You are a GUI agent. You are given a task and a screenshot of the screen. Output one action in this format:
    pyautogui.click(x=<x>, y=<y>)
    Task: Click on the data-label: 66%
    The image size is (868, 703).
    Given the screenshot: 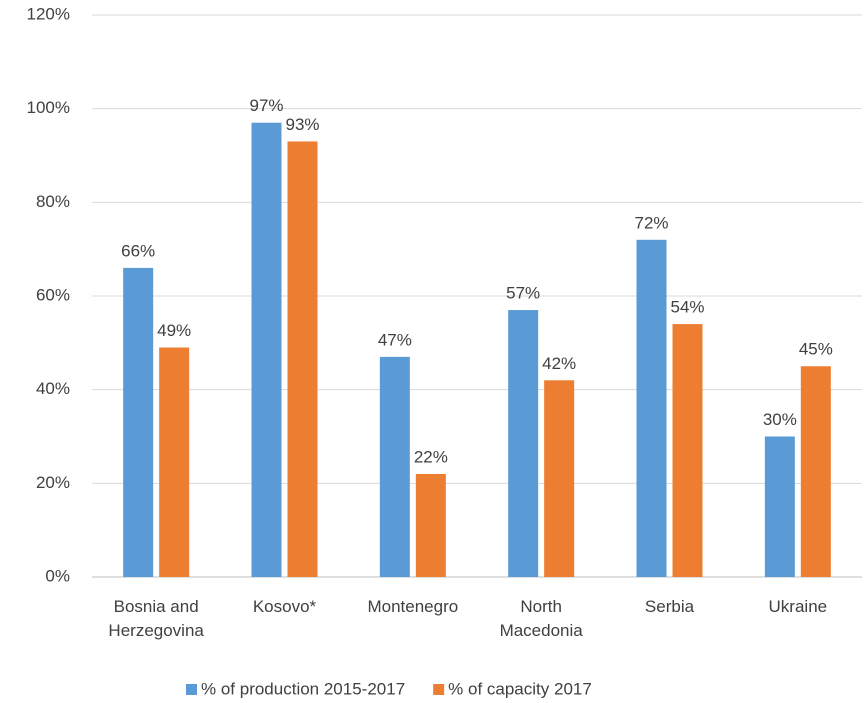 What is the action you would take?
    pyautogui.click(x=138, y=250)
    